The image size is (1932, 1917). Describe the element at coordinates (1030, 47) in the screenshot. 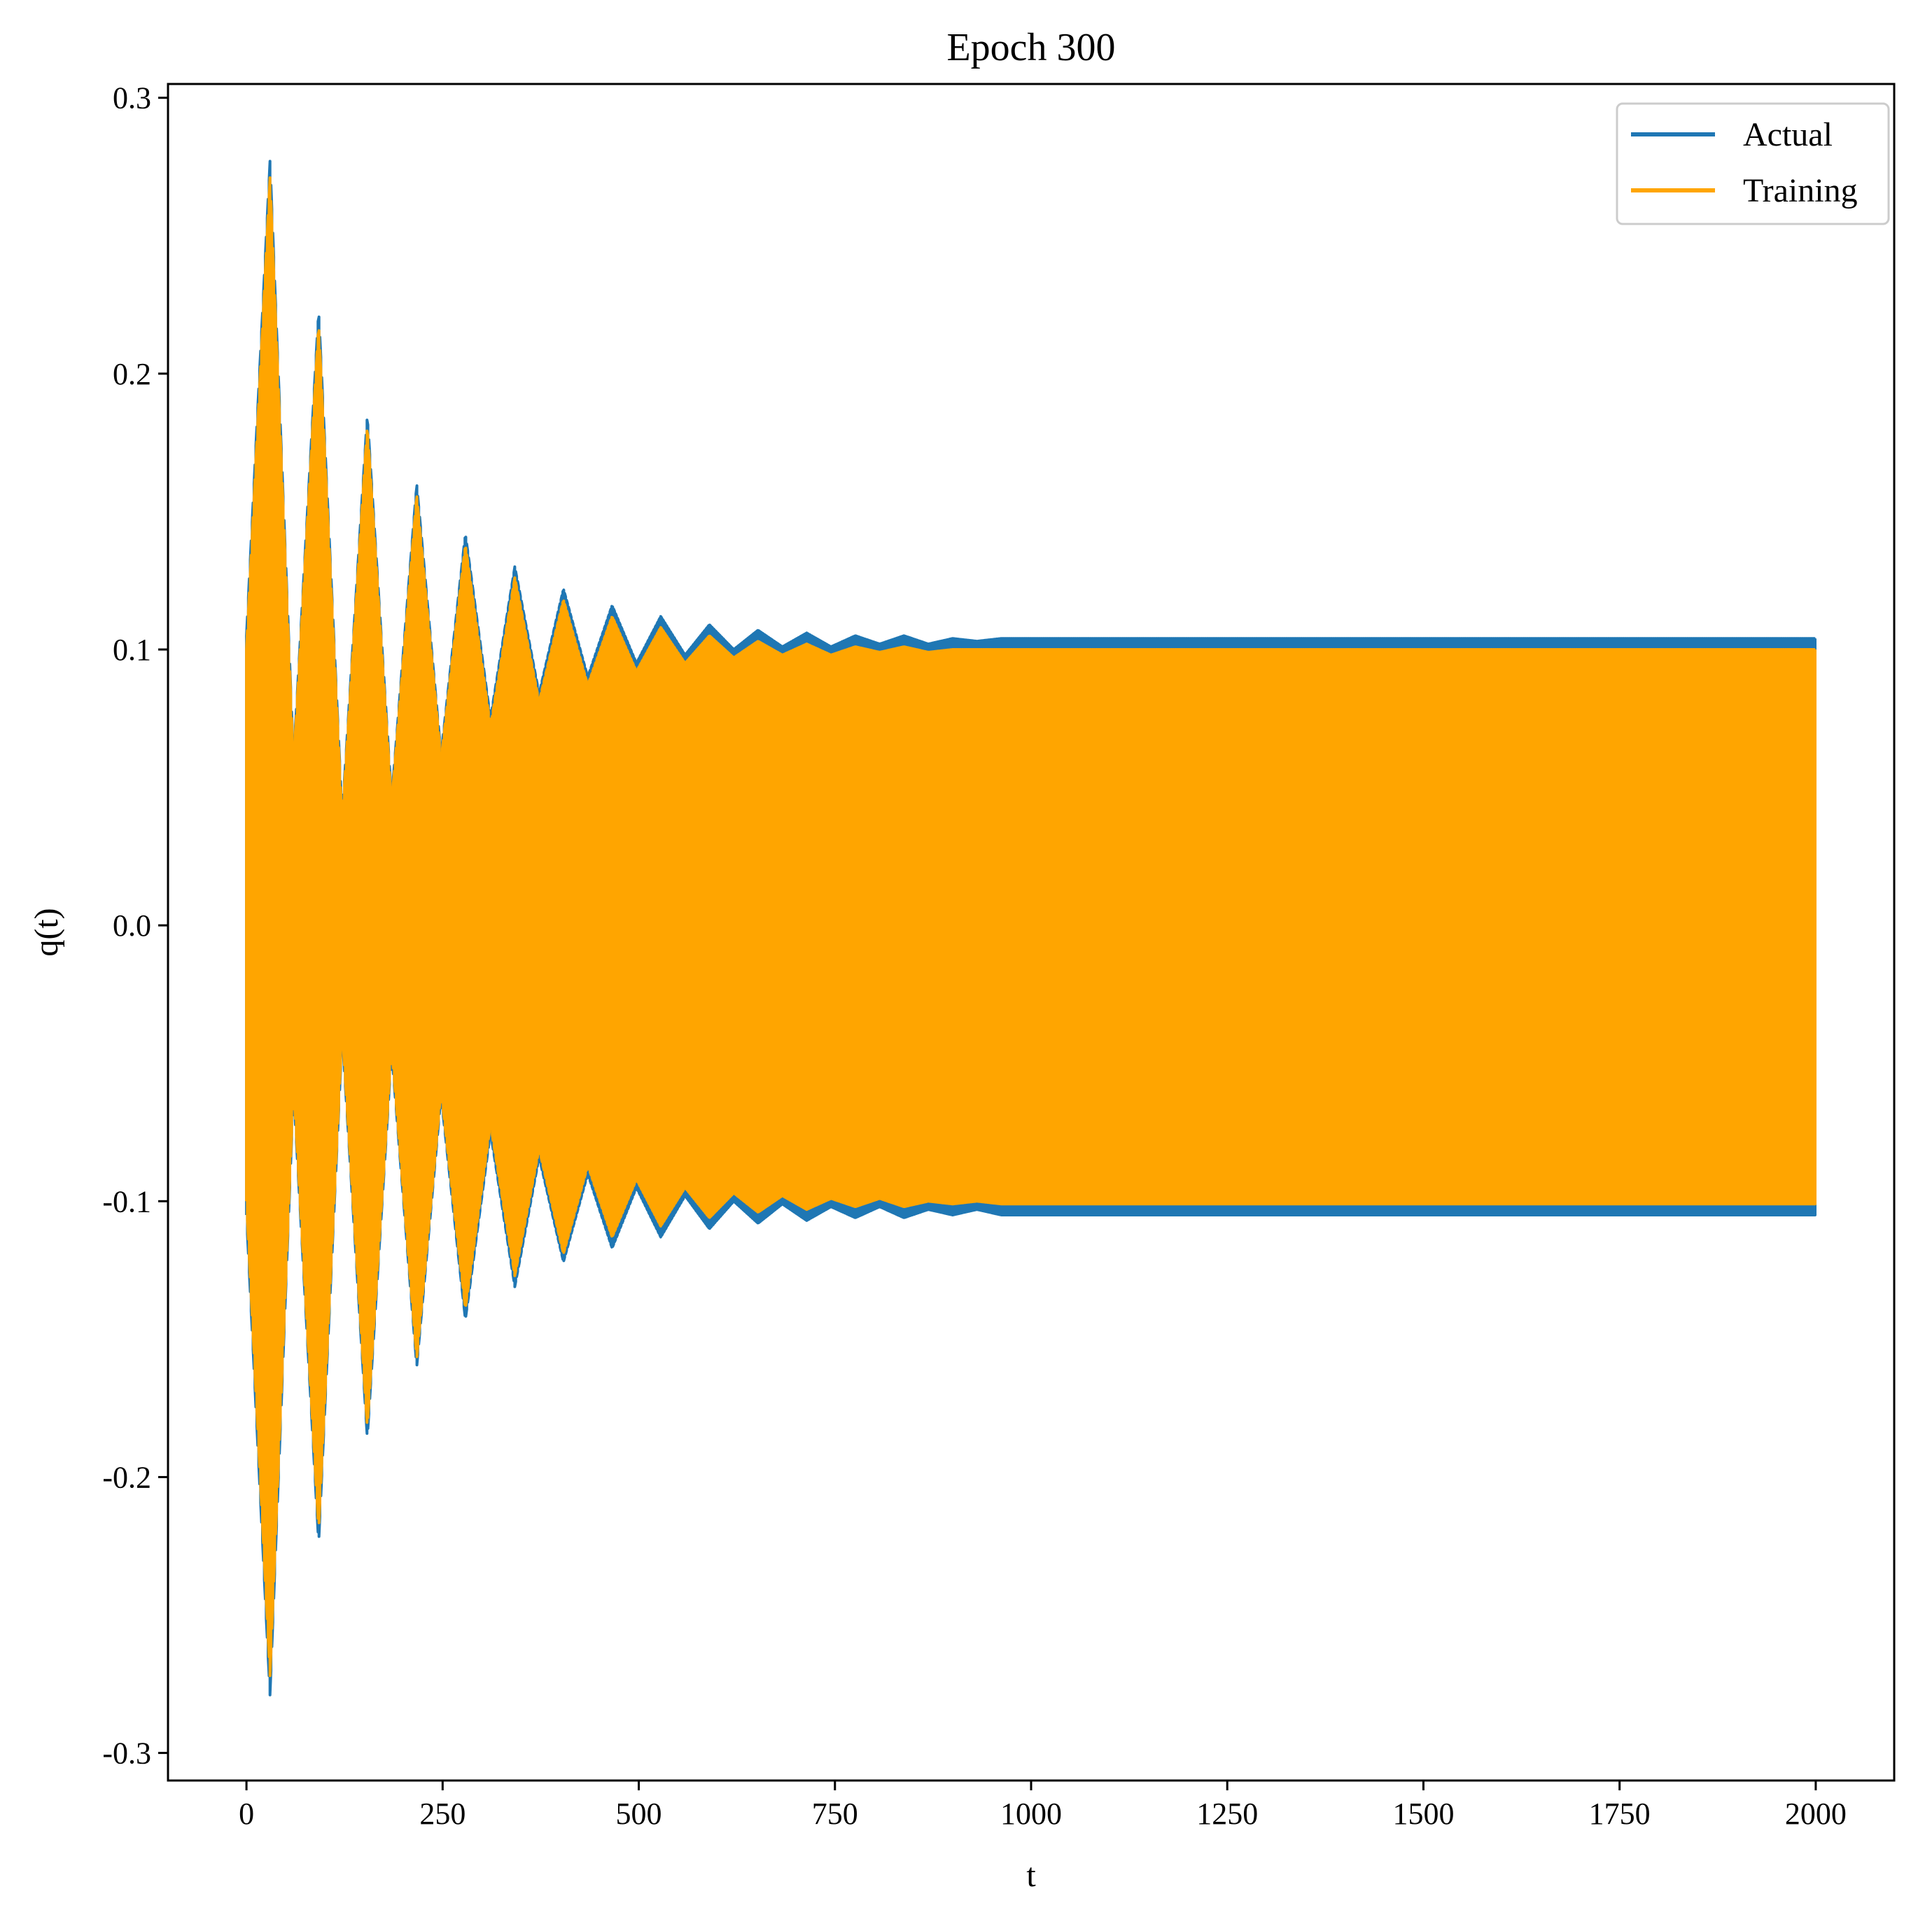

I see `chart-title: Epoch 300` at that location.